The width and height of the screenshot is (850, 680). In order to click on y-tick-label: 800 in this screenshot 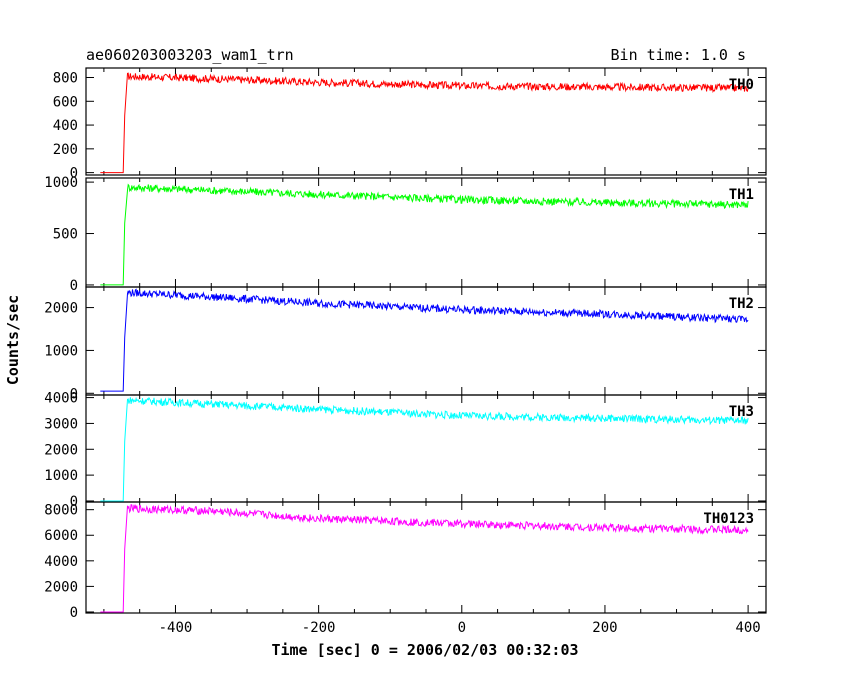, I will do `click(65, 79)`.